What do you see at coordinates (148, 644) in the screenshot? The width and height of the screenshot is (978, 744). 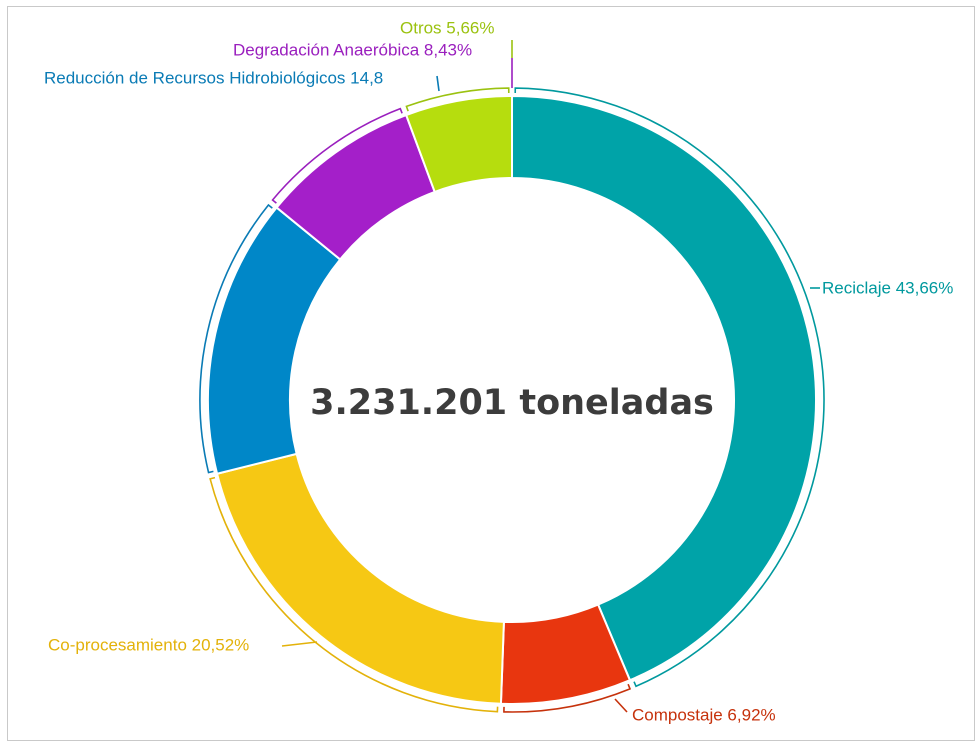 I see `data-label-co-procesamiento: Co-procesamiento 20,52%` at bounding box center [148, 644].